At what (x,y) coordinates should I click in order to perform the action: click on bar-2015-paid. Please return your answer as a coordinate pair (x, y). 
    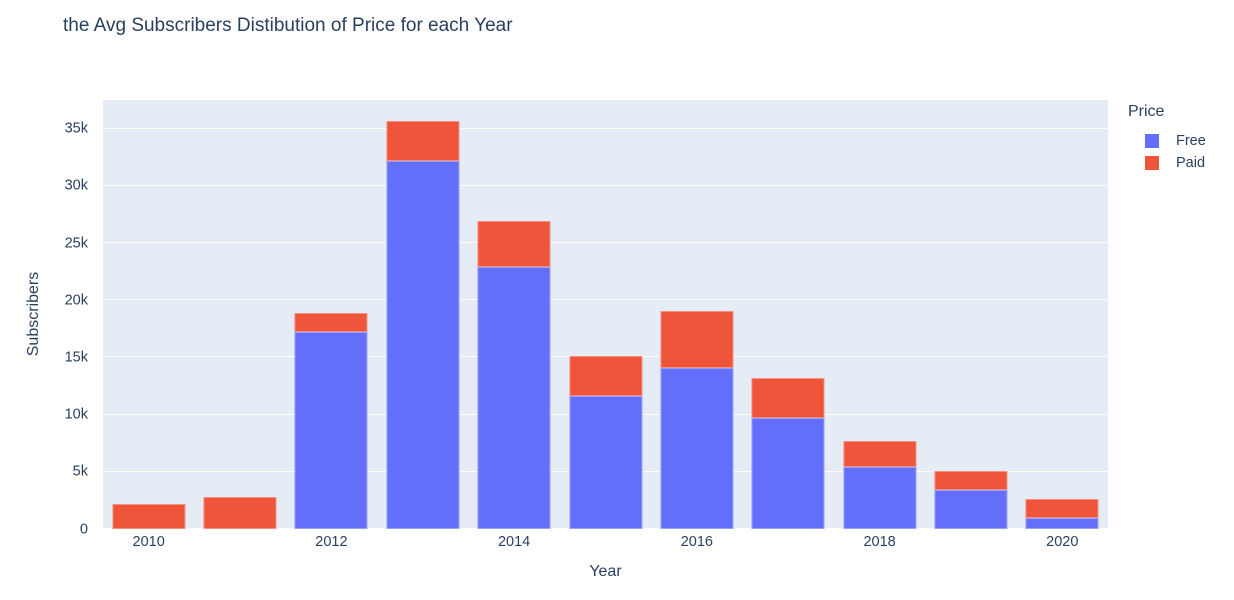
    Looking at the image, I should click on (605, 376).